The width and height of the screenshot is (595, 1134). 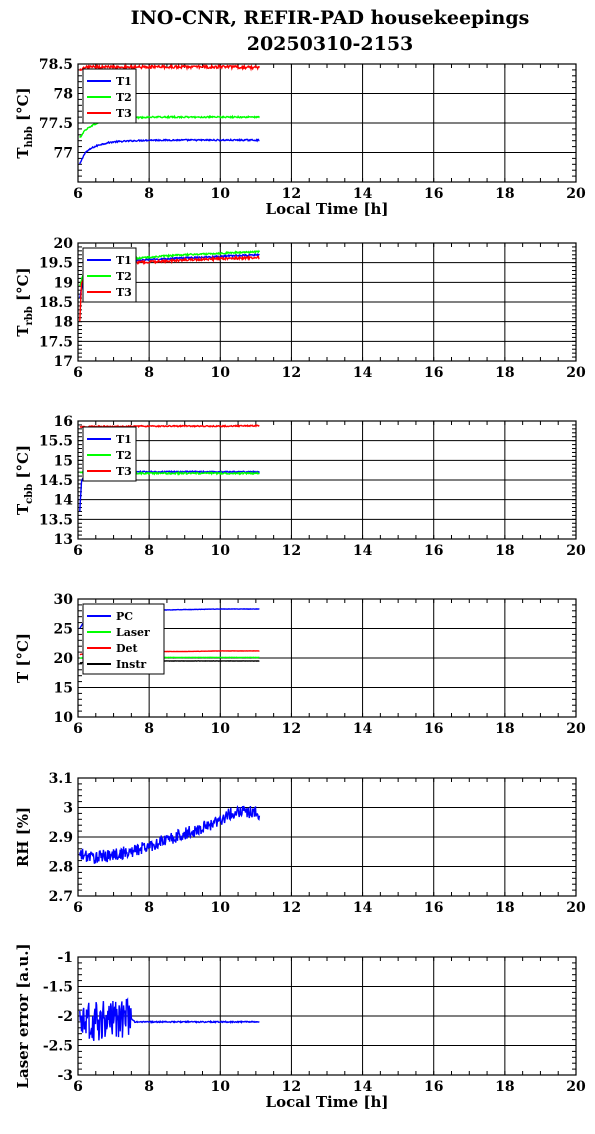 I want to click on y-tick-label: 19, so click(x=63, y=283).